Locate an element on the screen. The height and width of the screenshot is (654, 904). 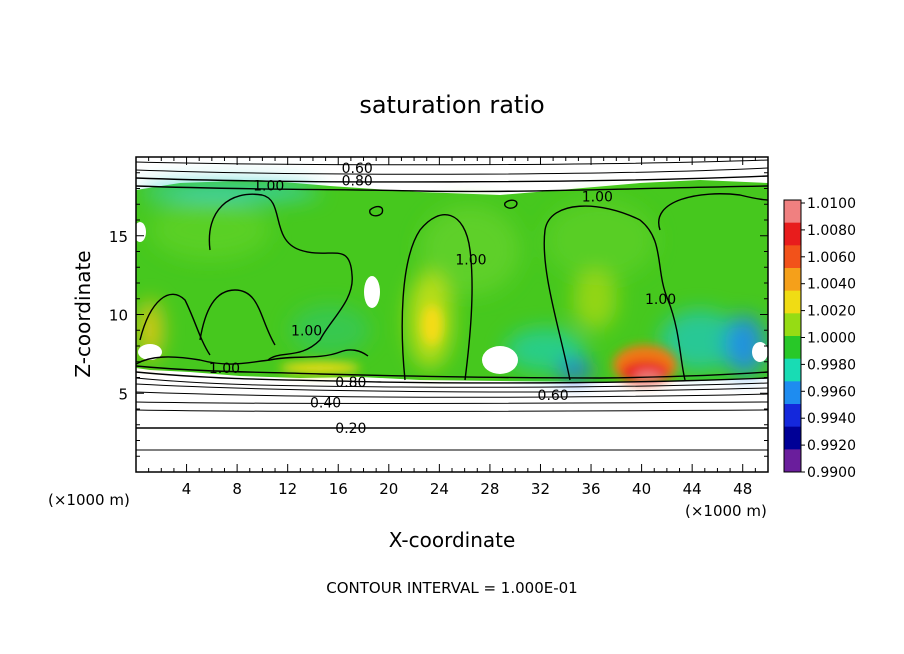
colorbar-label: 1.0080 is located at coordinates (831, 231).